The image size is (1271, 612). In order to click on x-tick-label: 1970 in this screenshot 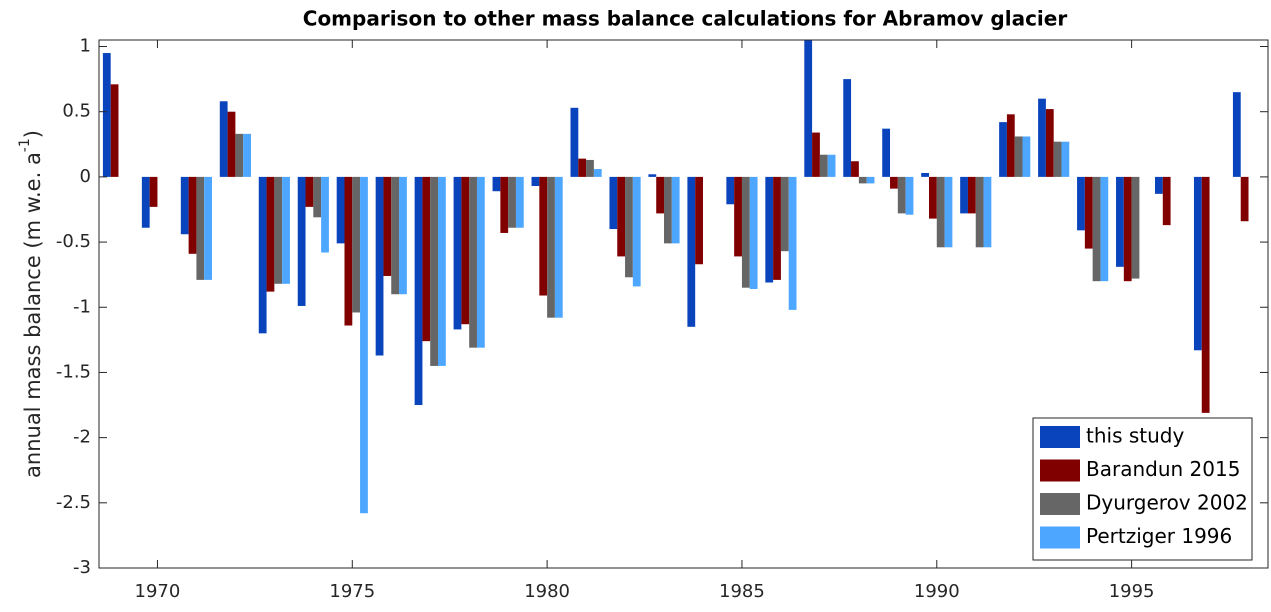, I will do `click(158, 591)`.